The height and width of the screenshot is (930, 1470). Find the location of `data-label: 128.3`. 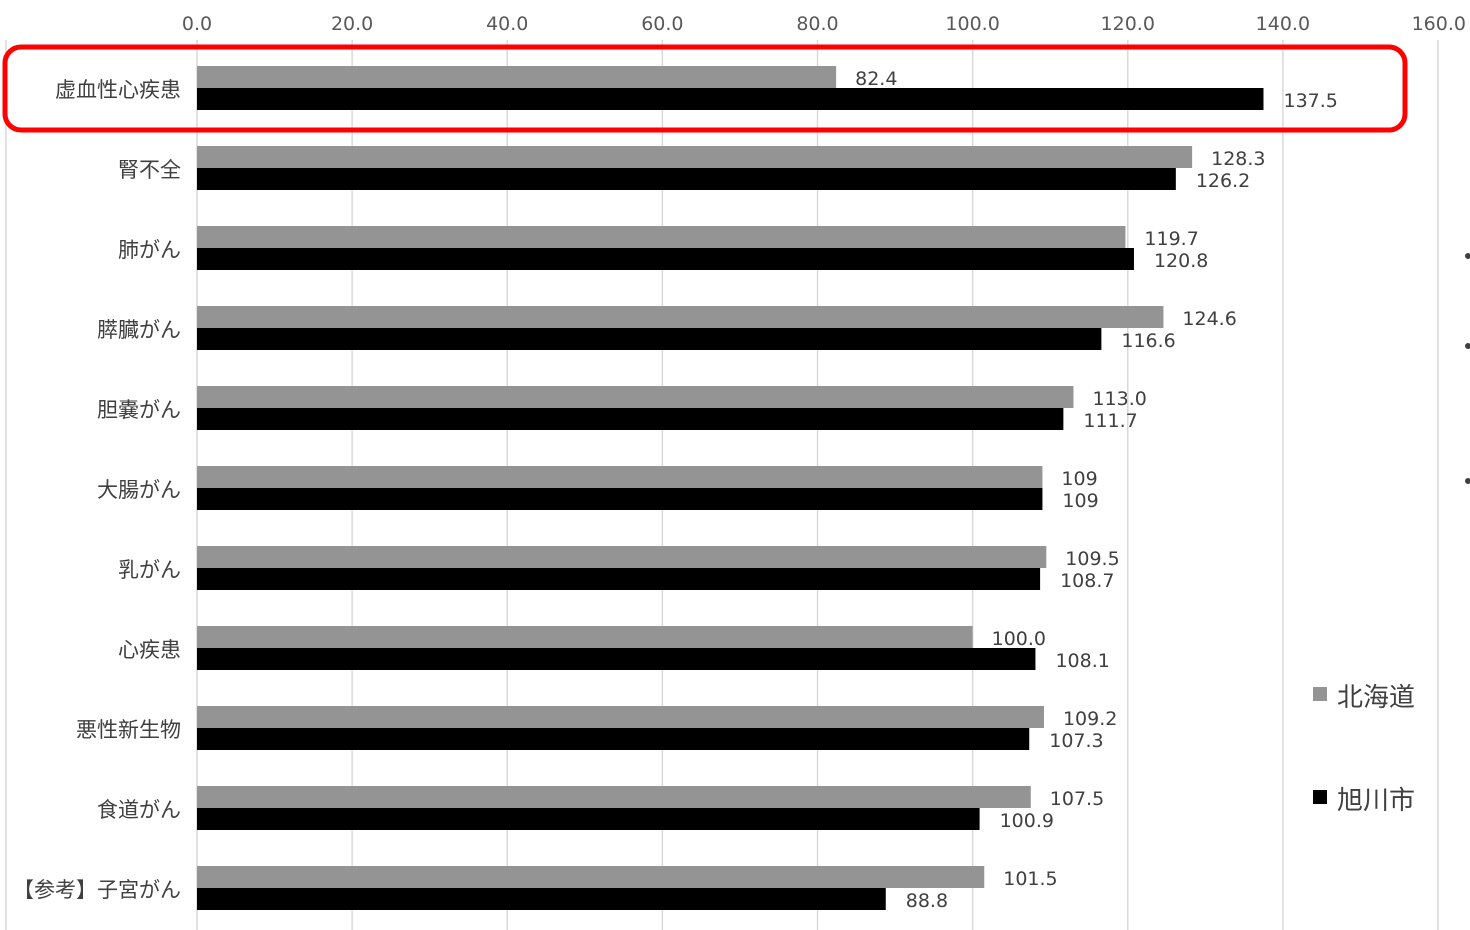

data-label: 128.3 is located at coordinates (1238, 159).